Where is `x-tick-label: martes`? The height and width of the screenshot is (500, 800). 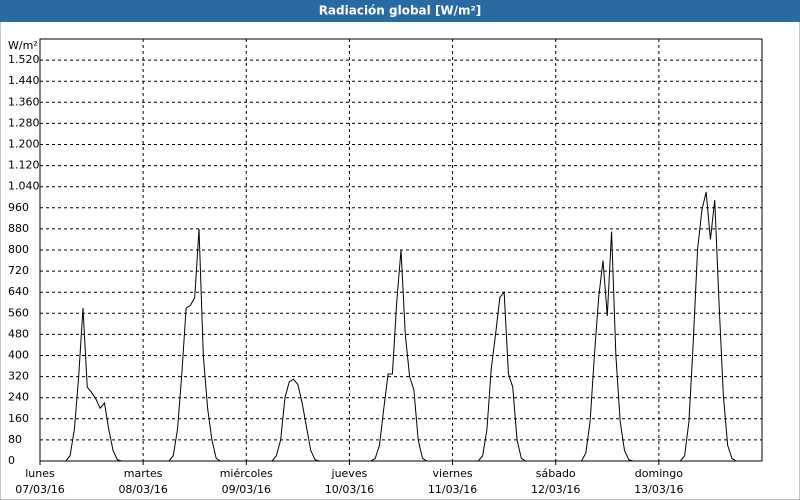 x-tick-label: martes is located at coordinates (143, 473).